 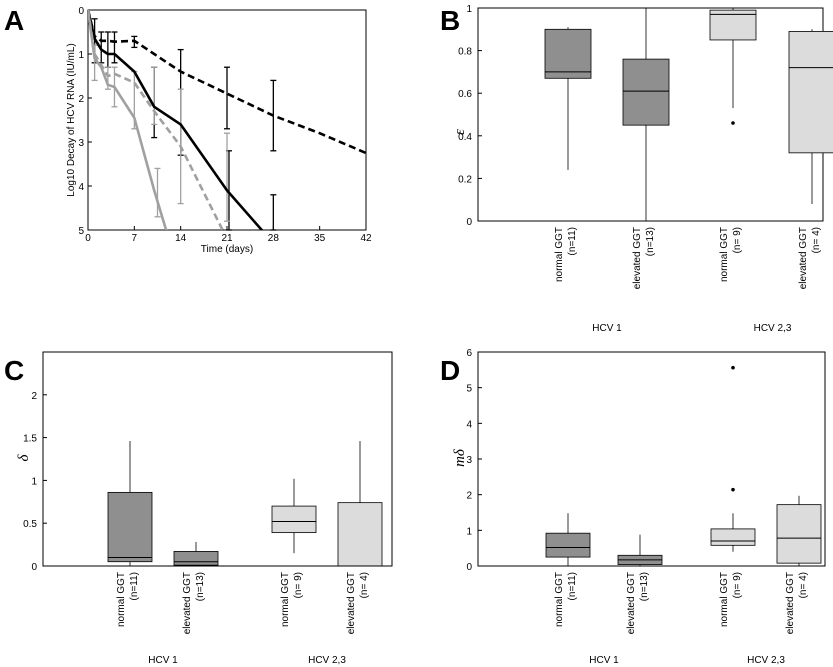 What do you see at coordinates (465, 137) in the screenshot?
I see `y-tick-label: 0.4` at bounding box center [465, 137].